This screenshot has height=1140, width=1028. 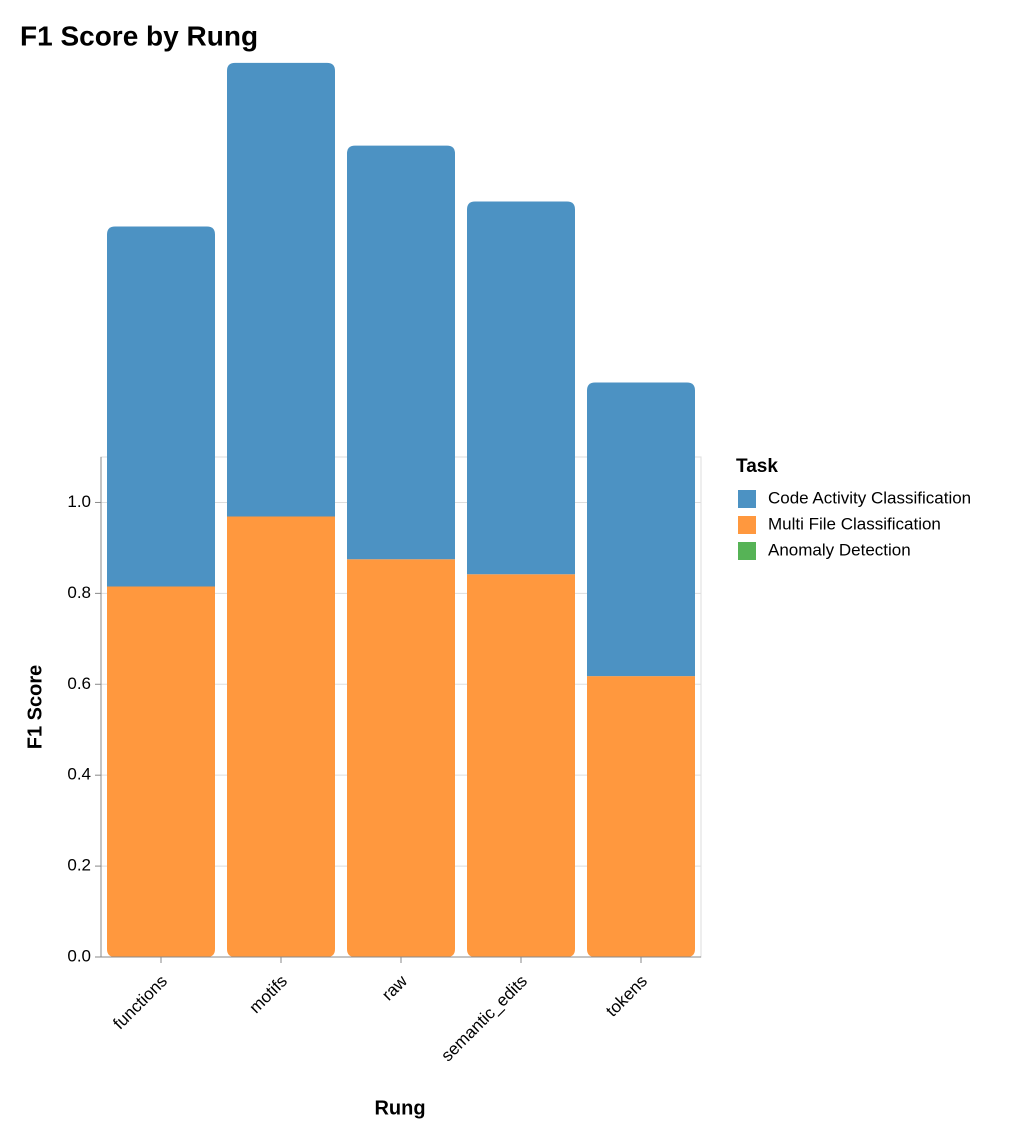 What do you see at coordinates (484, 1019) in the screenshot?
I see `x-tick-label: semantic_edits` at bounding box center [484, 1019].